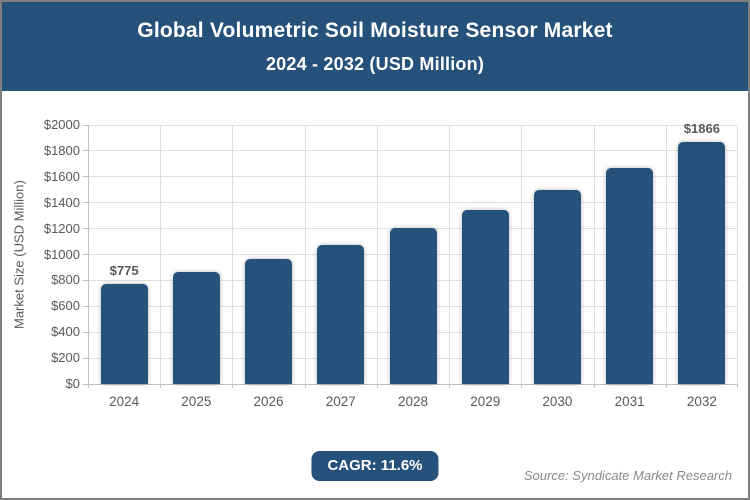 This screenshot has width=750, height=500. What do you see at coordinates (61, 228) in the screenshot?
I see `y-axis-tick-label: $1200` at bounding box center [61, 228].